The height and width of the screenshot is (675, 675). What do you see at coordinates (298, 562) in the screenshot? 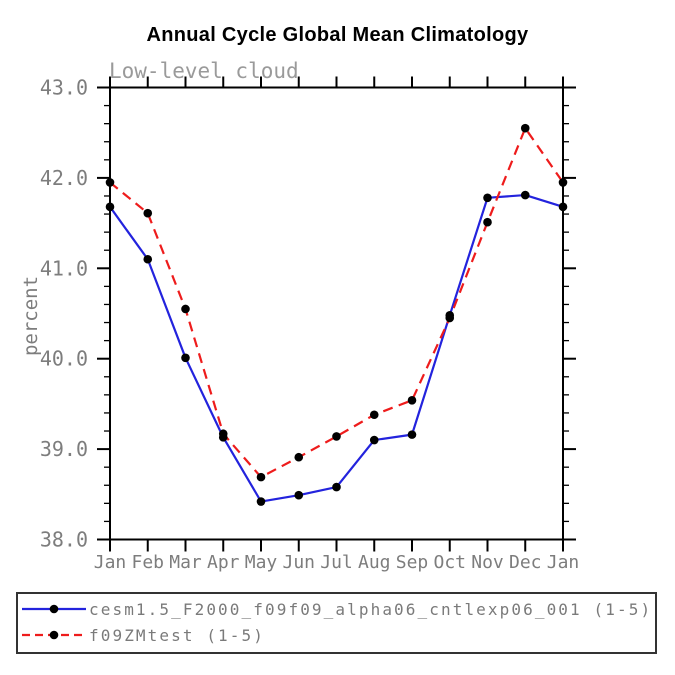
I see `x-tick-label: Jun` at bounding box center [298, 562].